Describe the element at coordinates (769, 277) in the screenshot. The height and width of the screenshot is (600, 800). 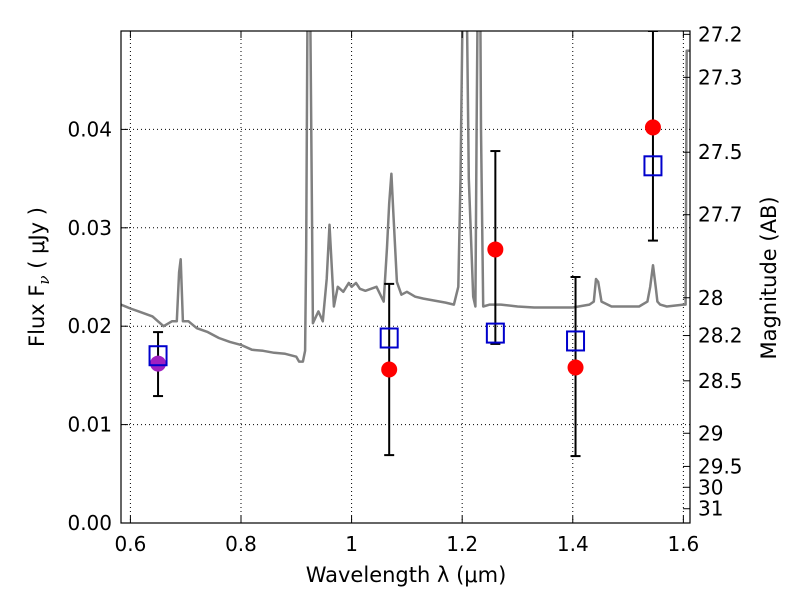
I see `right-axis-title: Magnitude (AB)` at that location.